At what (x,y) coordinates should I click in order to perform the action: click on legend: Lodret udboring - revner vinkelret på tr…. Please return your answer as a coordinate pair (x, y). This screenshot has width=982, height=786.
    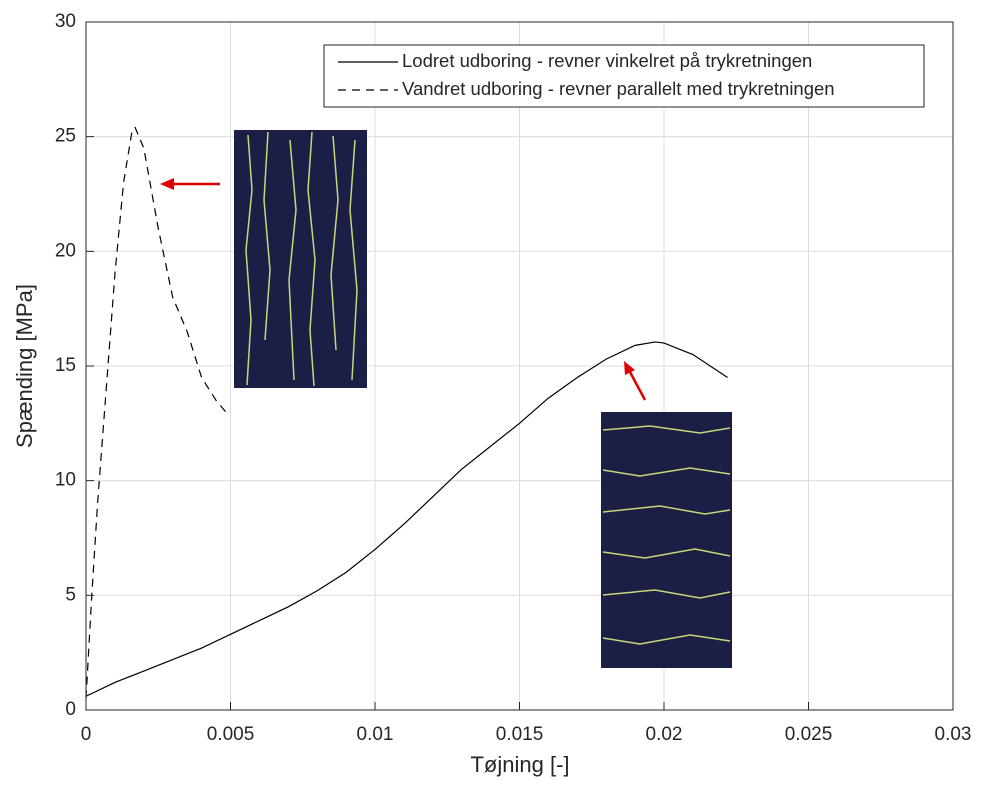
    Looking at the image, I should click on (624, 76).